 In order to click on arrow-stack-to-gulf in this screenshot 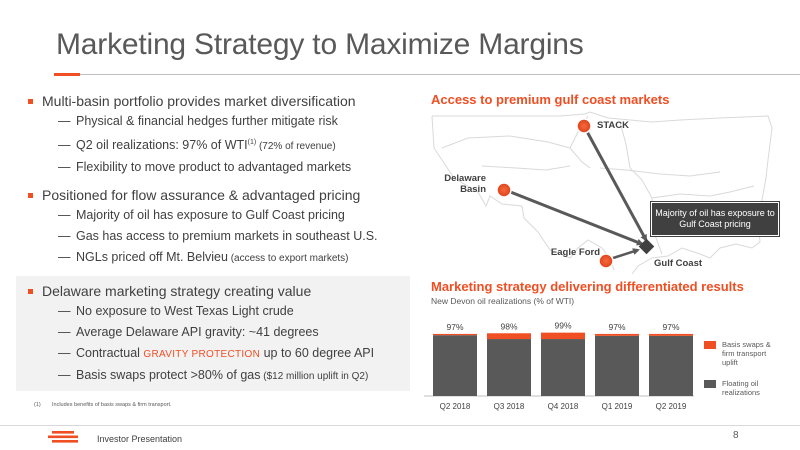, I will do `click(615, 183)`.